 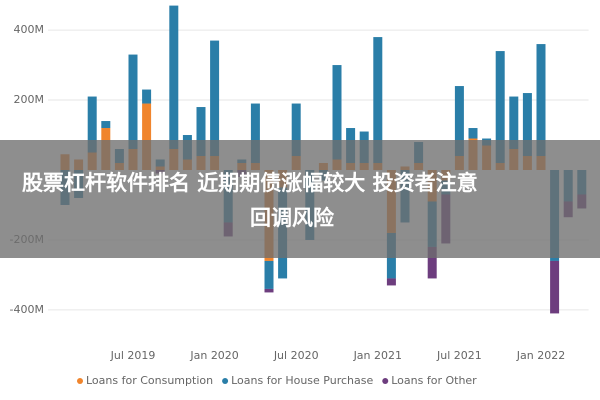 What do you see at coordinates (377, 355) in the screenshot?
I see `x-tick-label: Jan 2021` at bounding box center [377, 355].